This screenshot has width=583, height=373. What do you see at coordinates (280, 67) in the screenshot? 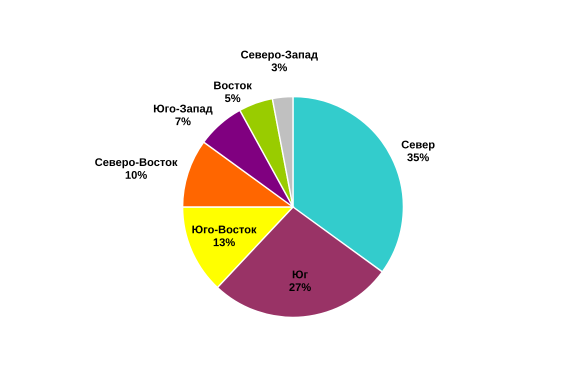
I see `data-label: 3%` at bounding box center [280, 67].